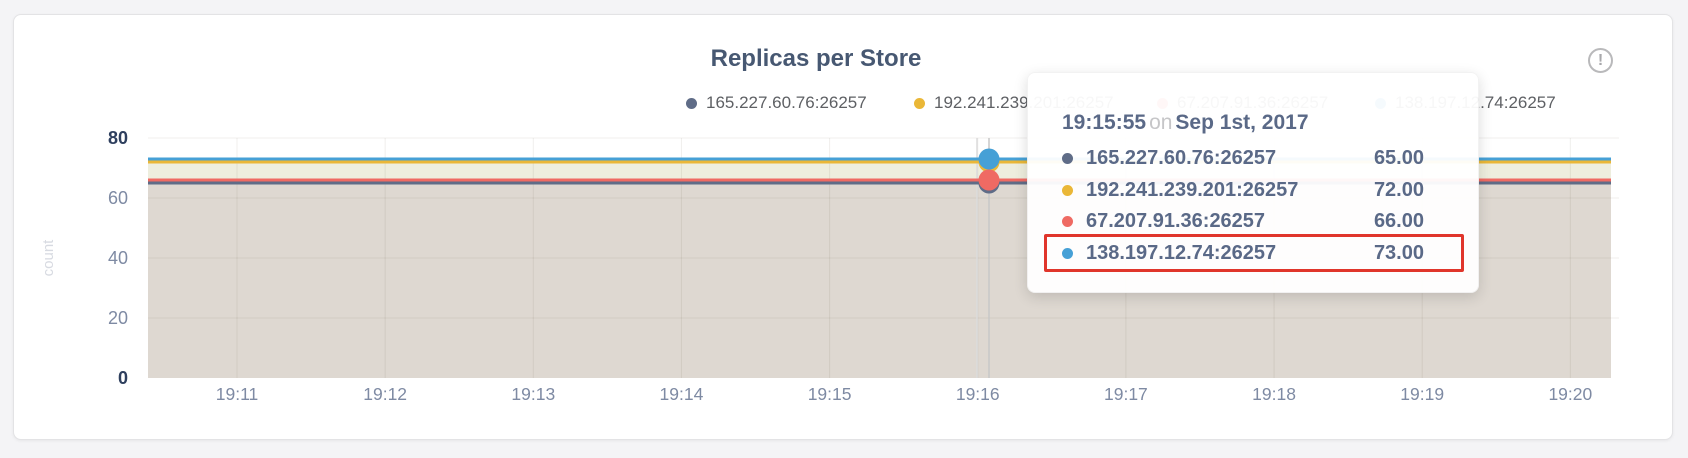 This screenshot has width=1688, height=458. I want to click on y-tick-label: 0, so click(123, 378).